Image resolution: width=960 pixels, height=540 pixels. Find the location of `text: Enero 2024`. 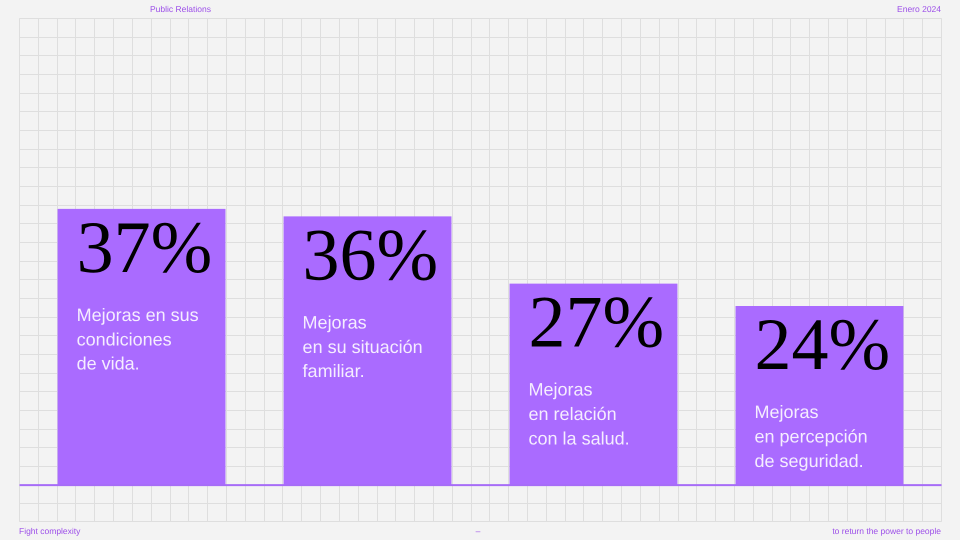

text: Enero 2024 is located at coordinates (919, 9).